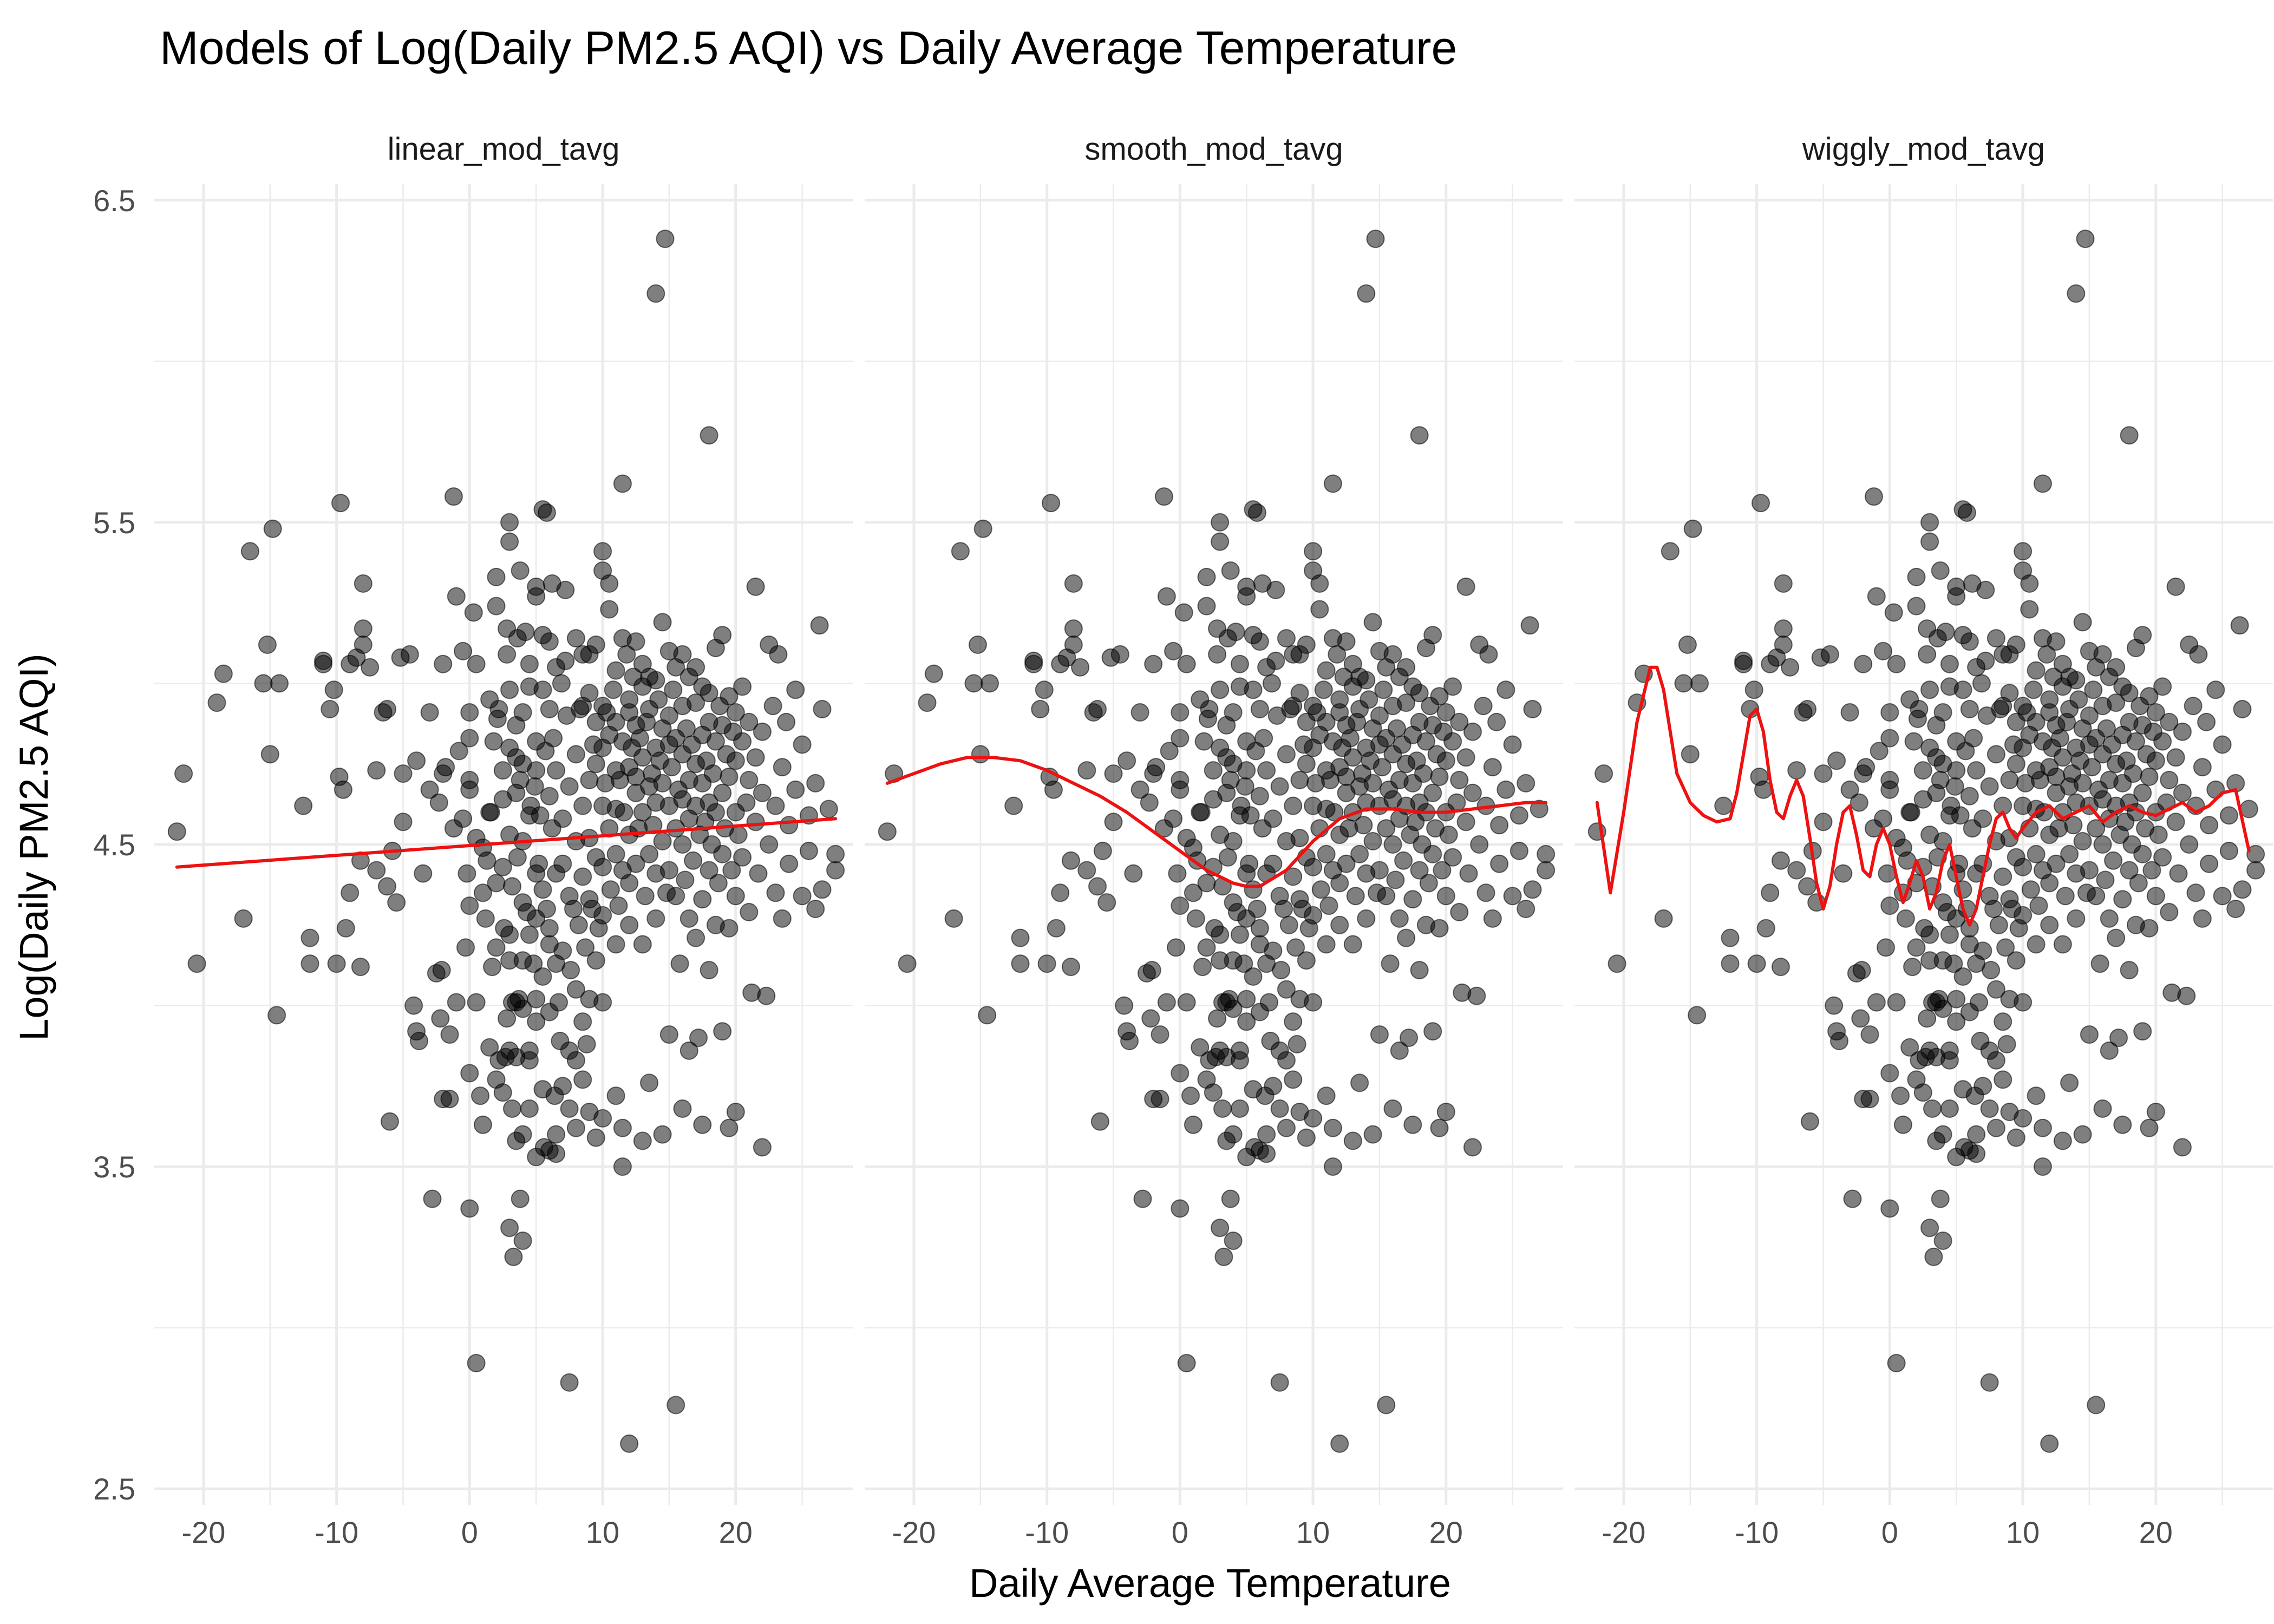 The image size is (2274, 1624). Describe the element at coordinates (114, 1489) in the screenshot. I see `y-tick-label: 2.5` at that location.